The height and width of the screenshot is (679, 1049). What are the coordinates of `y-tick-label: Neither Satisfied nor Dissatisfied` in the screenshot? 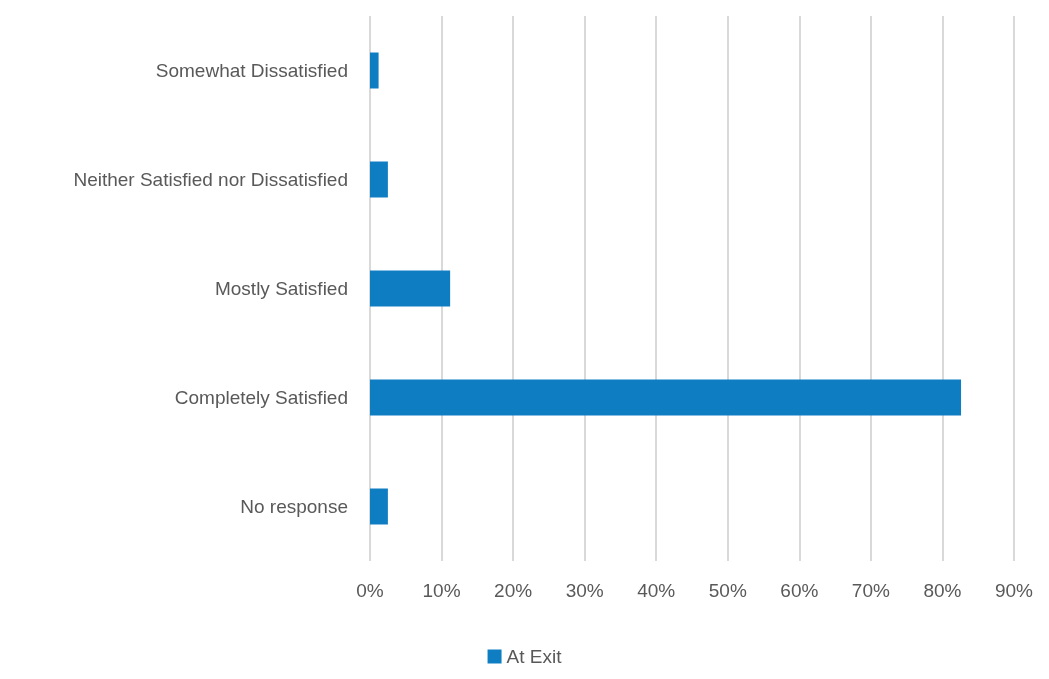 It's located at (210, 179).